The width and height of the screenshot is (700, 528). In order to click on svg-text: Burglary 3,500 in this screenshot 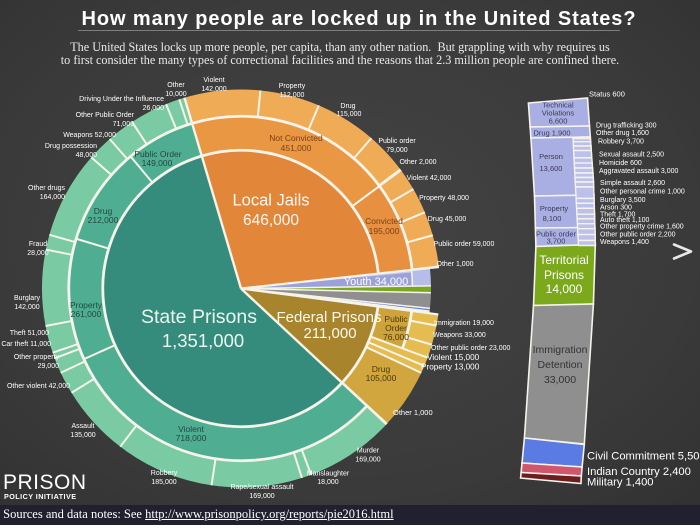, I will do `click(623, 200)`.